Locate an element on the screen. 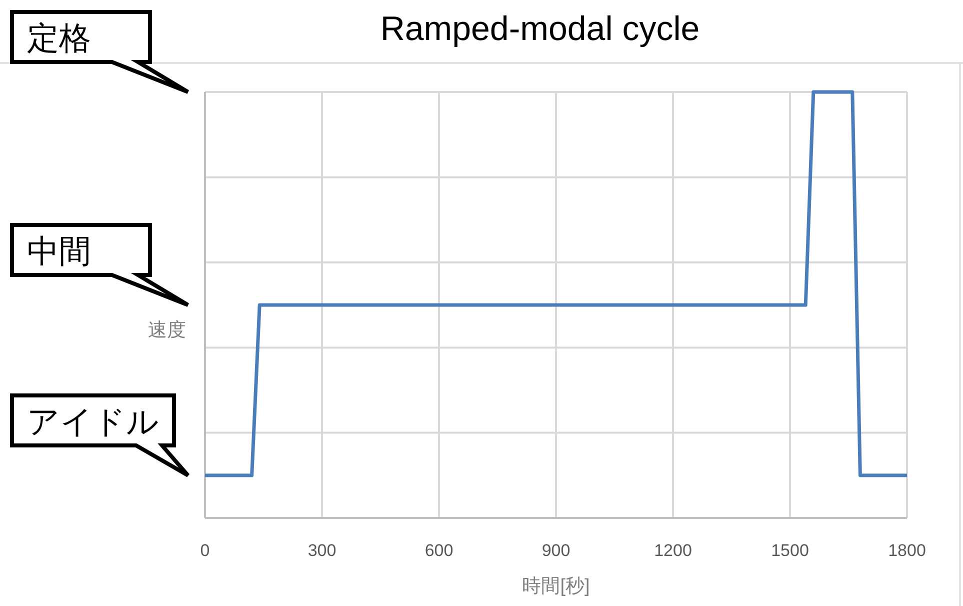 Image resolution: width=963 pixels, height=606 pixels. x-tick-label: 300 is located at coordinates (322, 550).